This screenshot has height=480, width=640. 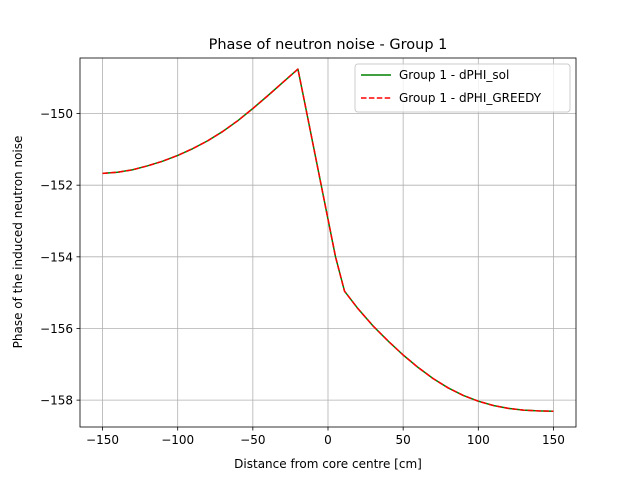 What do you see at coordinates (403, 440) in the screenshot?
I see `x-tick-label: 50` at bounding box center [403, 440].